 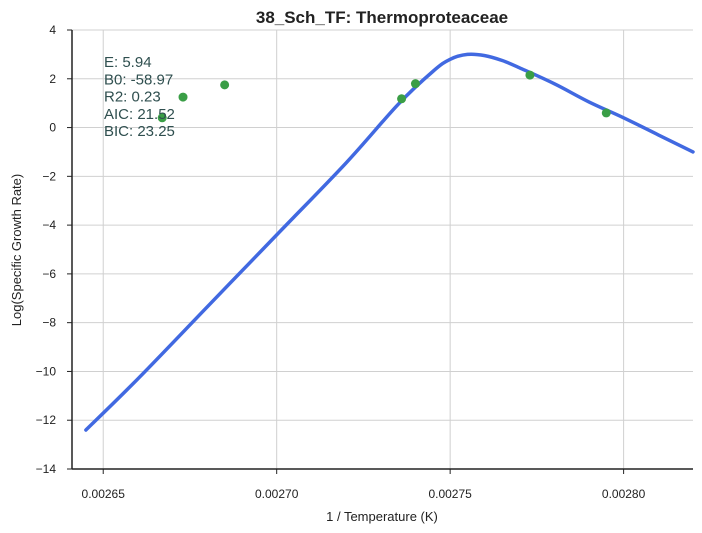 What do you see at coordinates (382, 17) in the screenshot?
I see `chart-title: 38_Sch_TF: Thermoproteaceae` at bounding box center [382, 17].